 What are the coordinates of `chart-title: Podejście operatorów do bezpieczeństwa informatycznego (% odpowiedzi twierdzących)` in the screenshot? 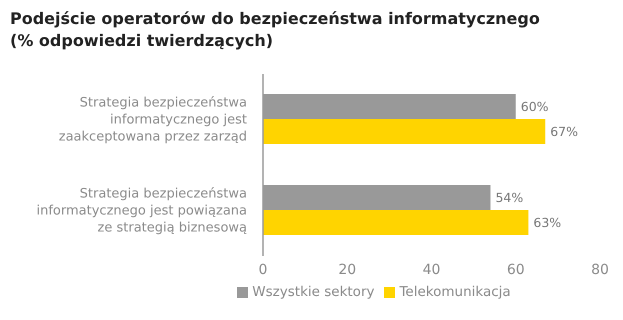 It's located at (275, 30).